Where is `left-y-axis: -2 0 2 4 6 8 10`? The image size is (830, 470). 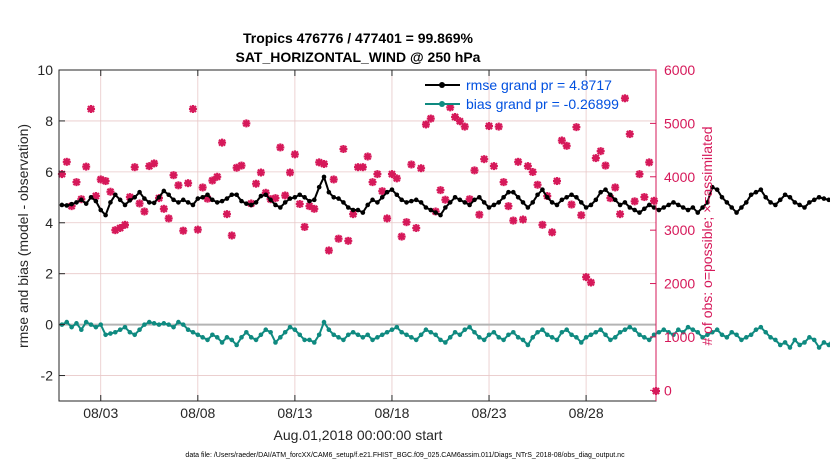 left-y-axis: -2 0 2 4 6 8 10 is located at coordinates (51, 223).